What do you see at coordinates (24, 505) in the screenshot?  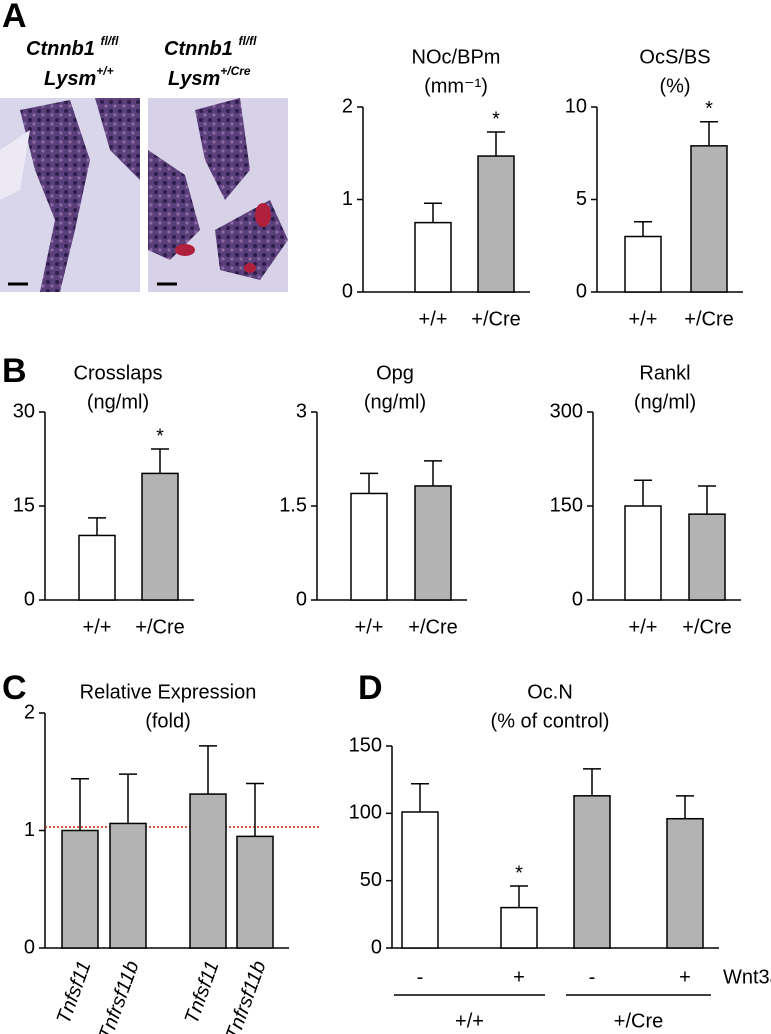 I see `y-tick-label: 15` at bounding box center [24, 505].